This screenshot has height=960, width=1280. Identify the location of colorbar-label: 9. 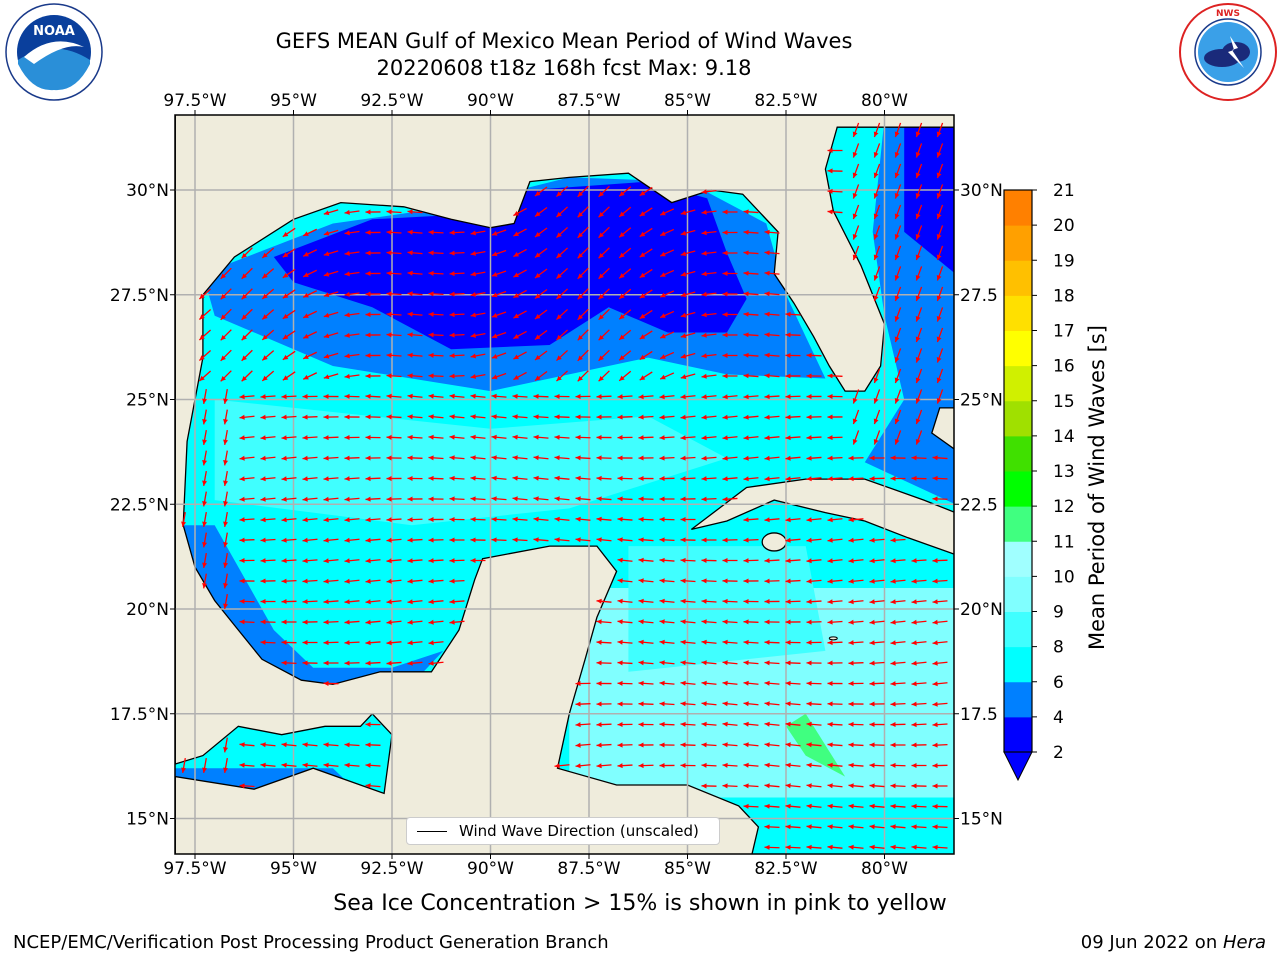
(1058, 613).